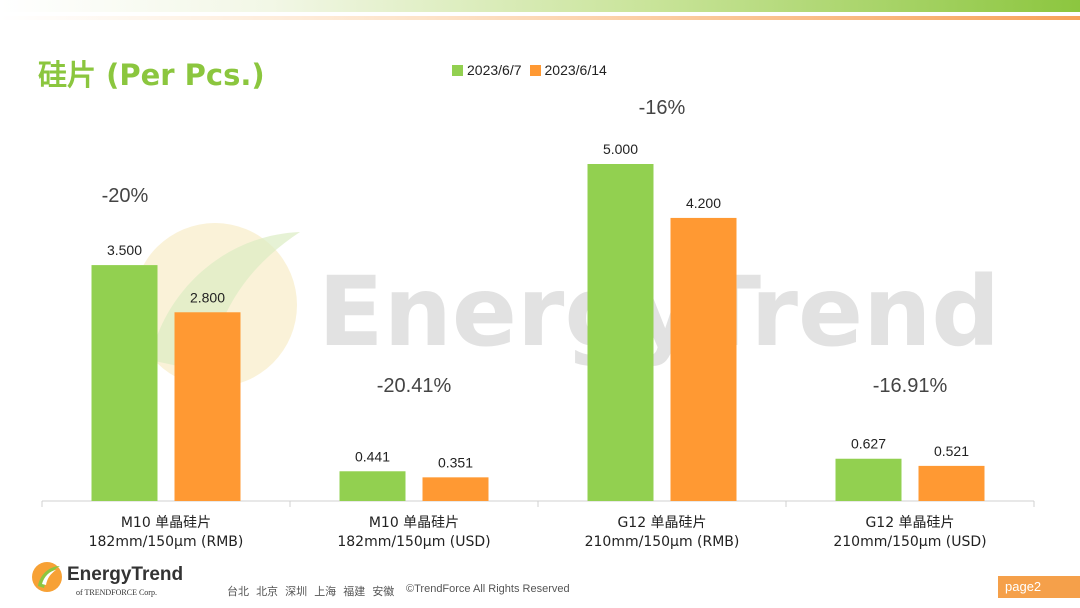  What do you see at coordinates (540, 6) in the screenshot?
I see `top-gradient-bar` at bounding box center [540, 6].